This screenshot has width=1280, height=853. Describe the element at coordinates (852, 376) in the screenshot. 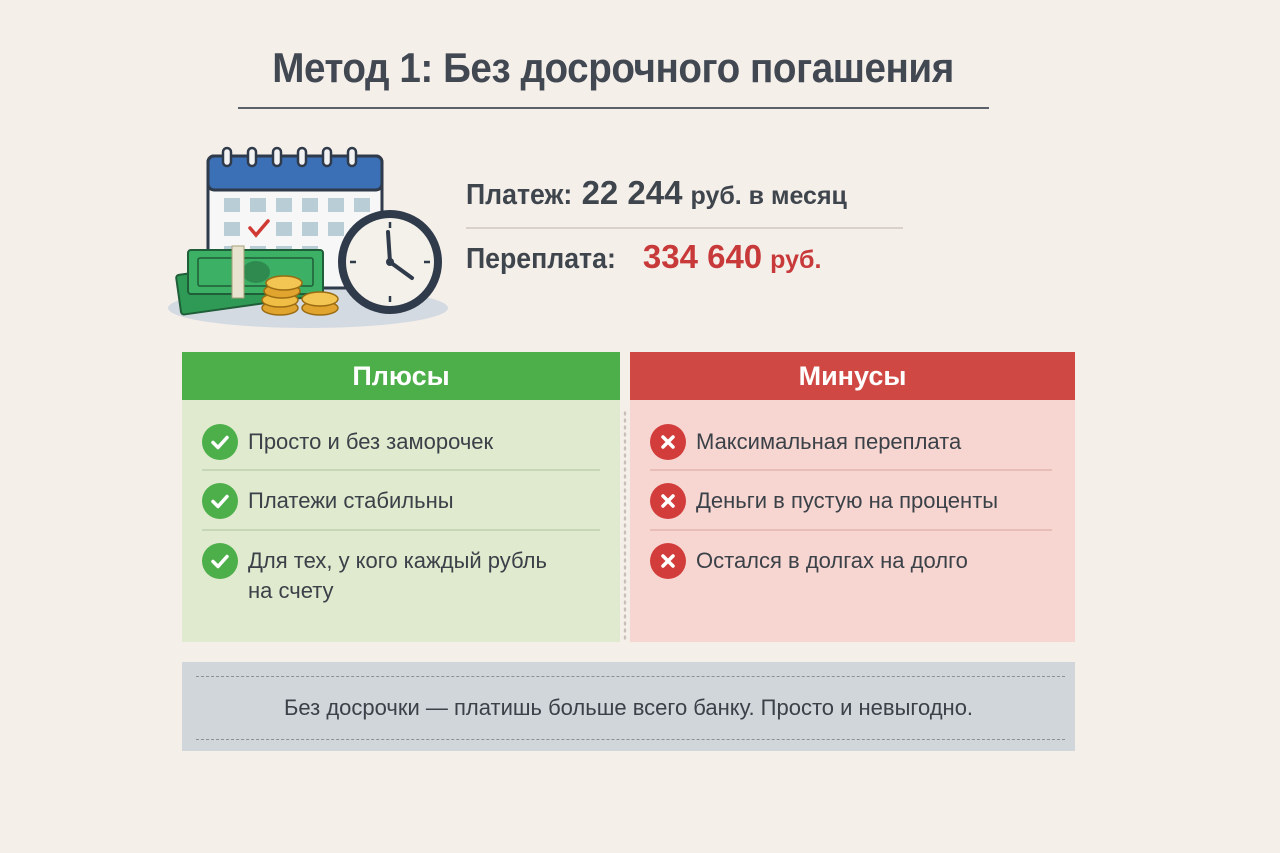

I see `cons-header: Минусы` at that location.